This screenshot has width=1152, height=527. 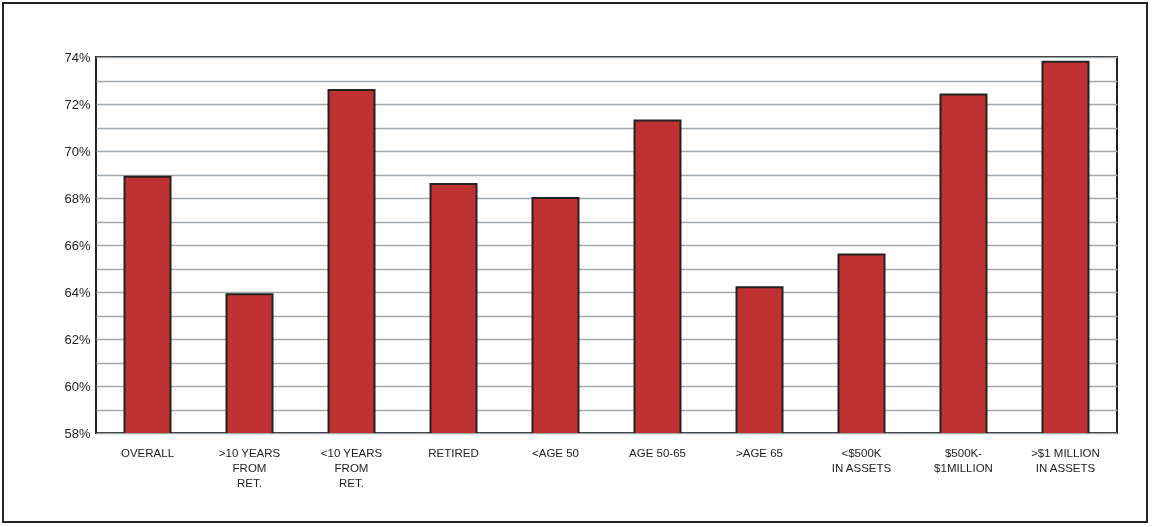 I want to click on x-tick-label: <AGE 50, so click(x=555, y=452).